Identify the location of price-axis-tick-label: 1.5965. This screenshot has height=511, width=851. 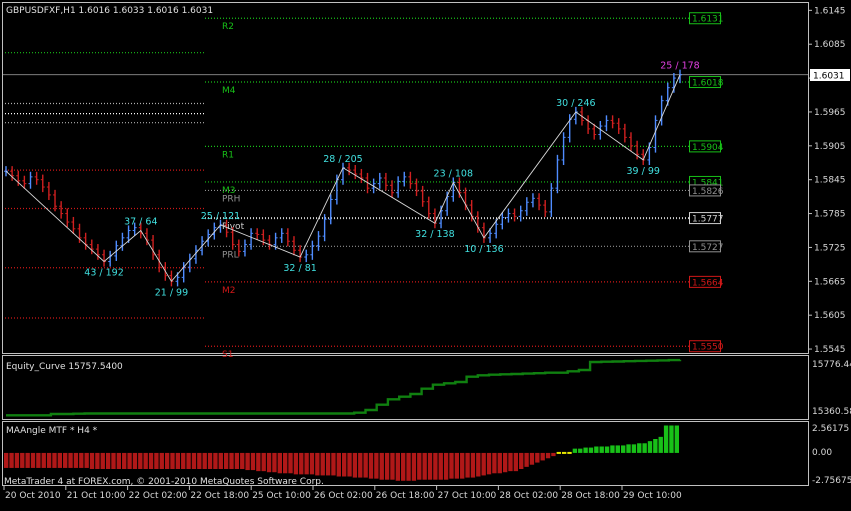
(830, 113).